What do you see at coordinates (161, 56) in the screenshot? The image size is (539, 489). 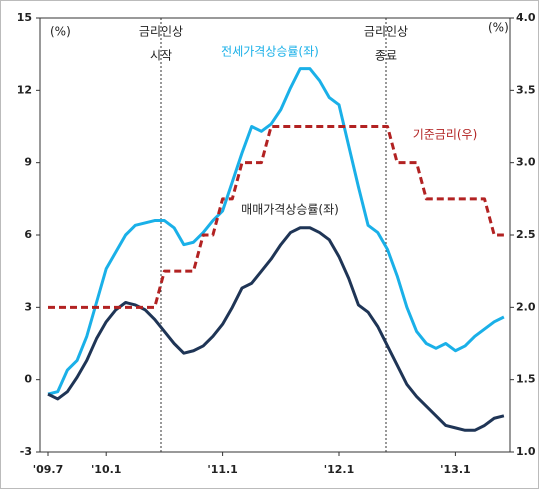 I see `annotation-text: 시작` at bounding box center [161, 56].